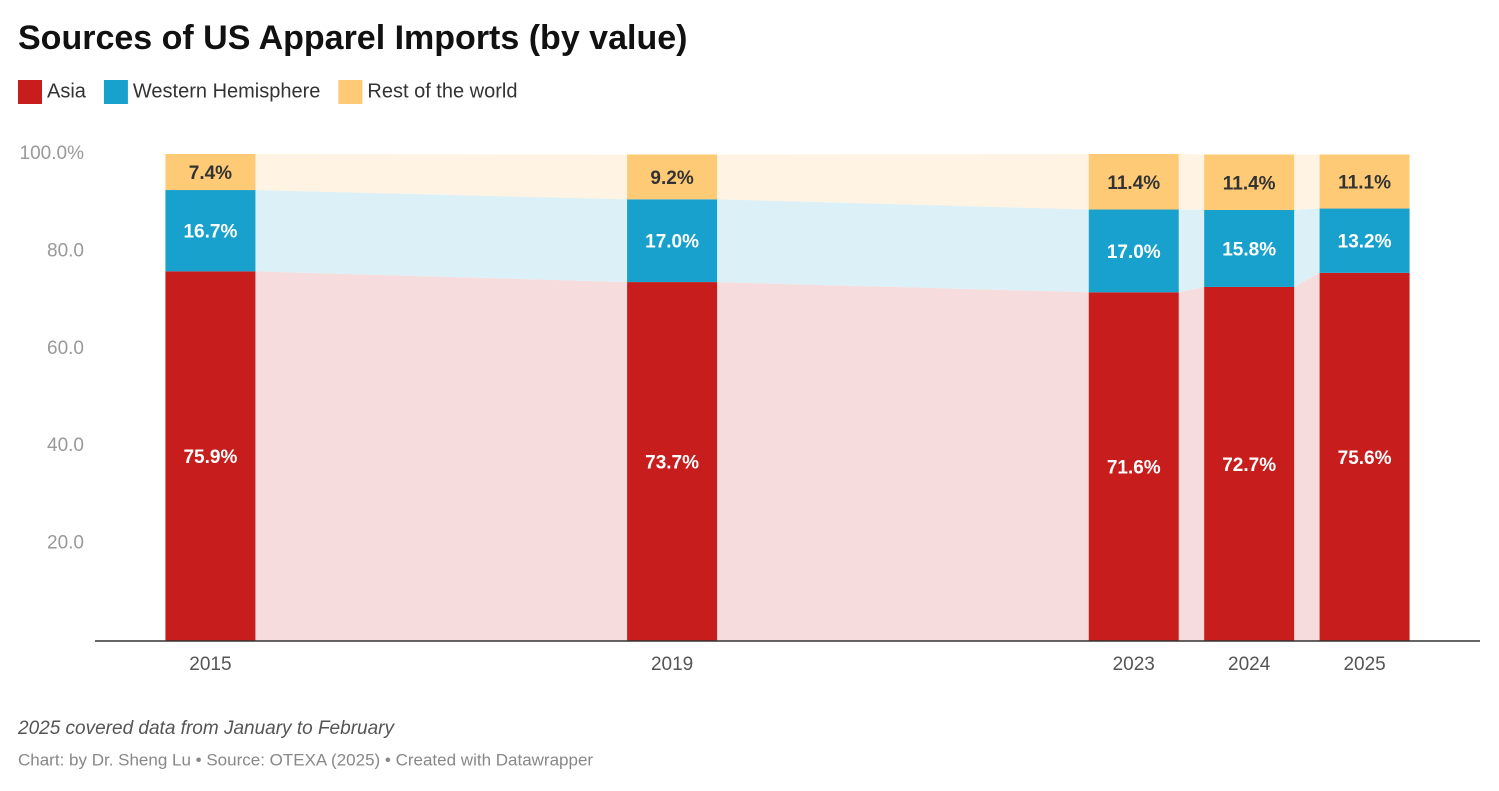 The width and height of the screenshot is (1499, 791). What do you see at coordinates (210, 664) in the screenshot?
I see `x-tick-label: 2015` at bounding box center [210, 664].